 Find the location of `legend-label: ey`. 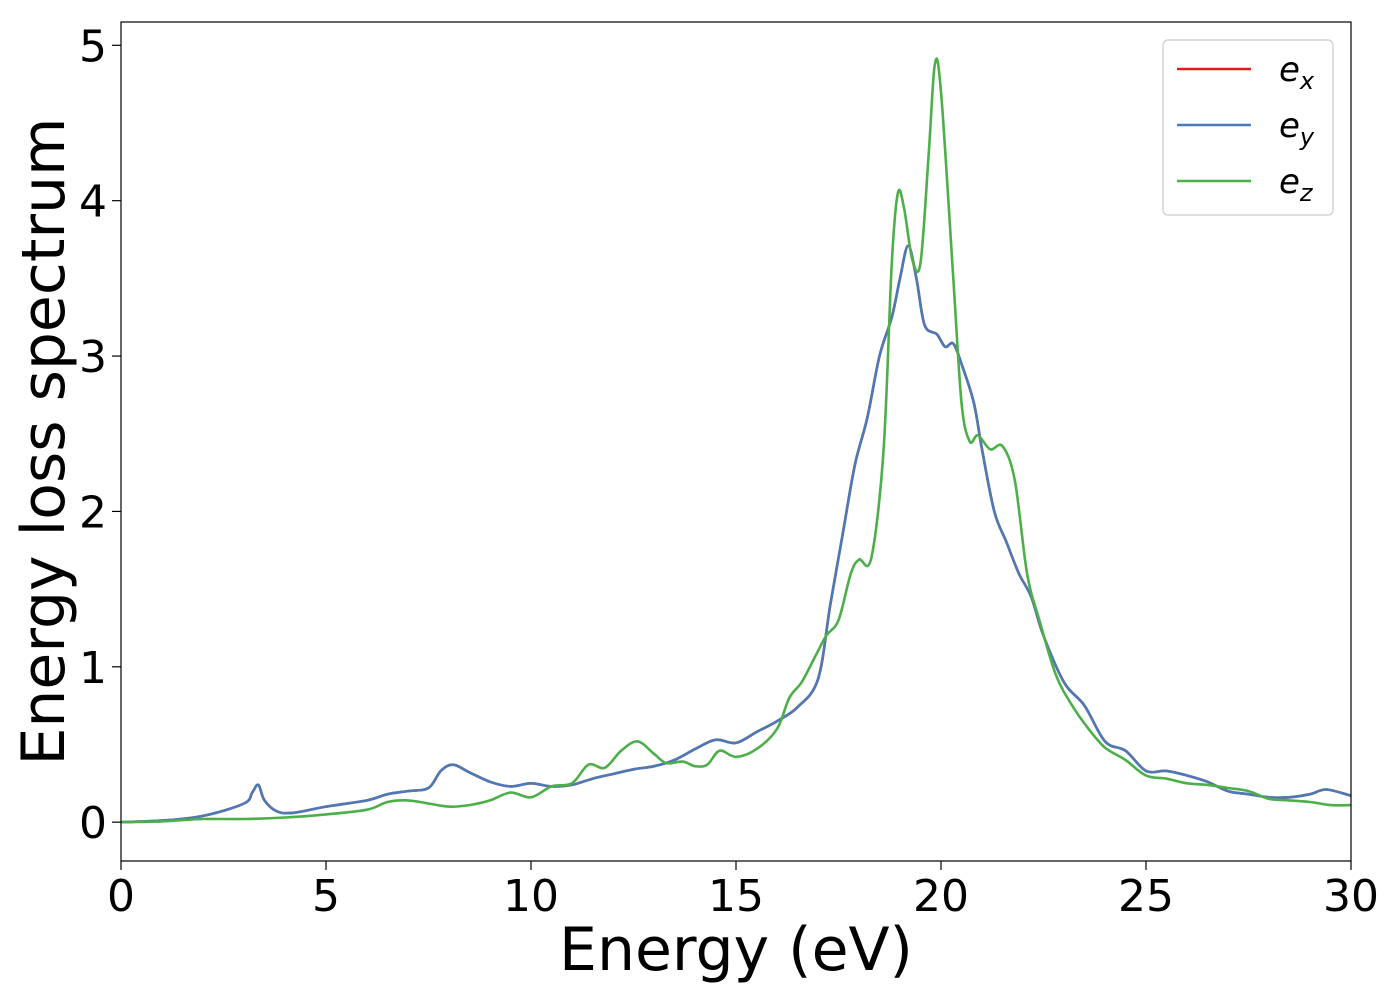

legend-label: ey is located at coordinates (1297, 128).